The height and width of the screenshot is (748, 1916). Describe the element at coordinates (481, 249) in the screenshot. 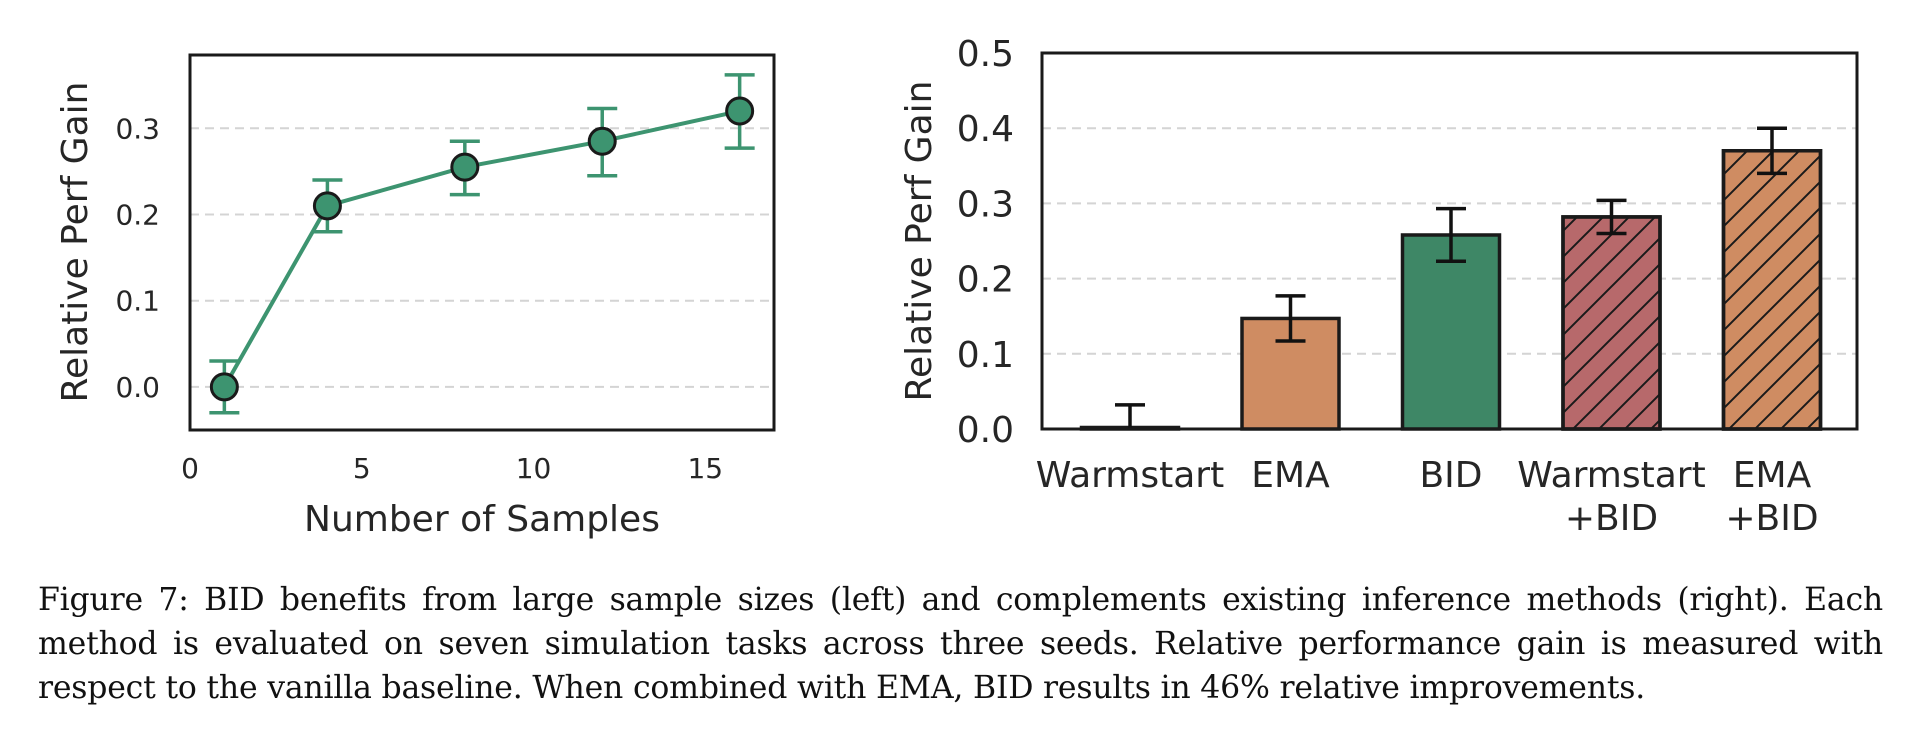

I see `left-series-line` at that location.